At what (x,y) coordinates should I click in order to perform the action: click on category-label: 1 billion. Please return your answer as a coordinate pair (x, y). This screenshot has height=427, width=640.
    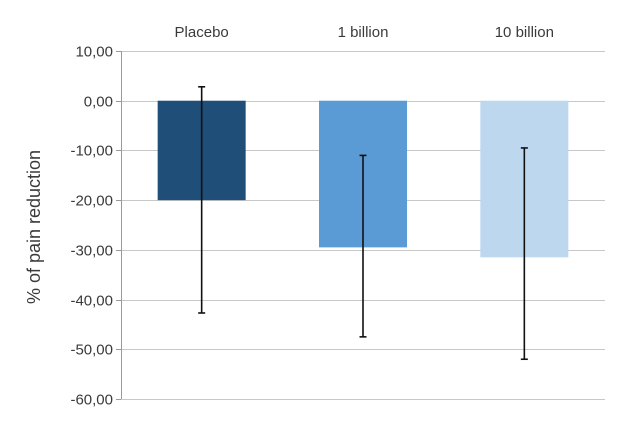
    Looking at the image, I should click on (363, 32).